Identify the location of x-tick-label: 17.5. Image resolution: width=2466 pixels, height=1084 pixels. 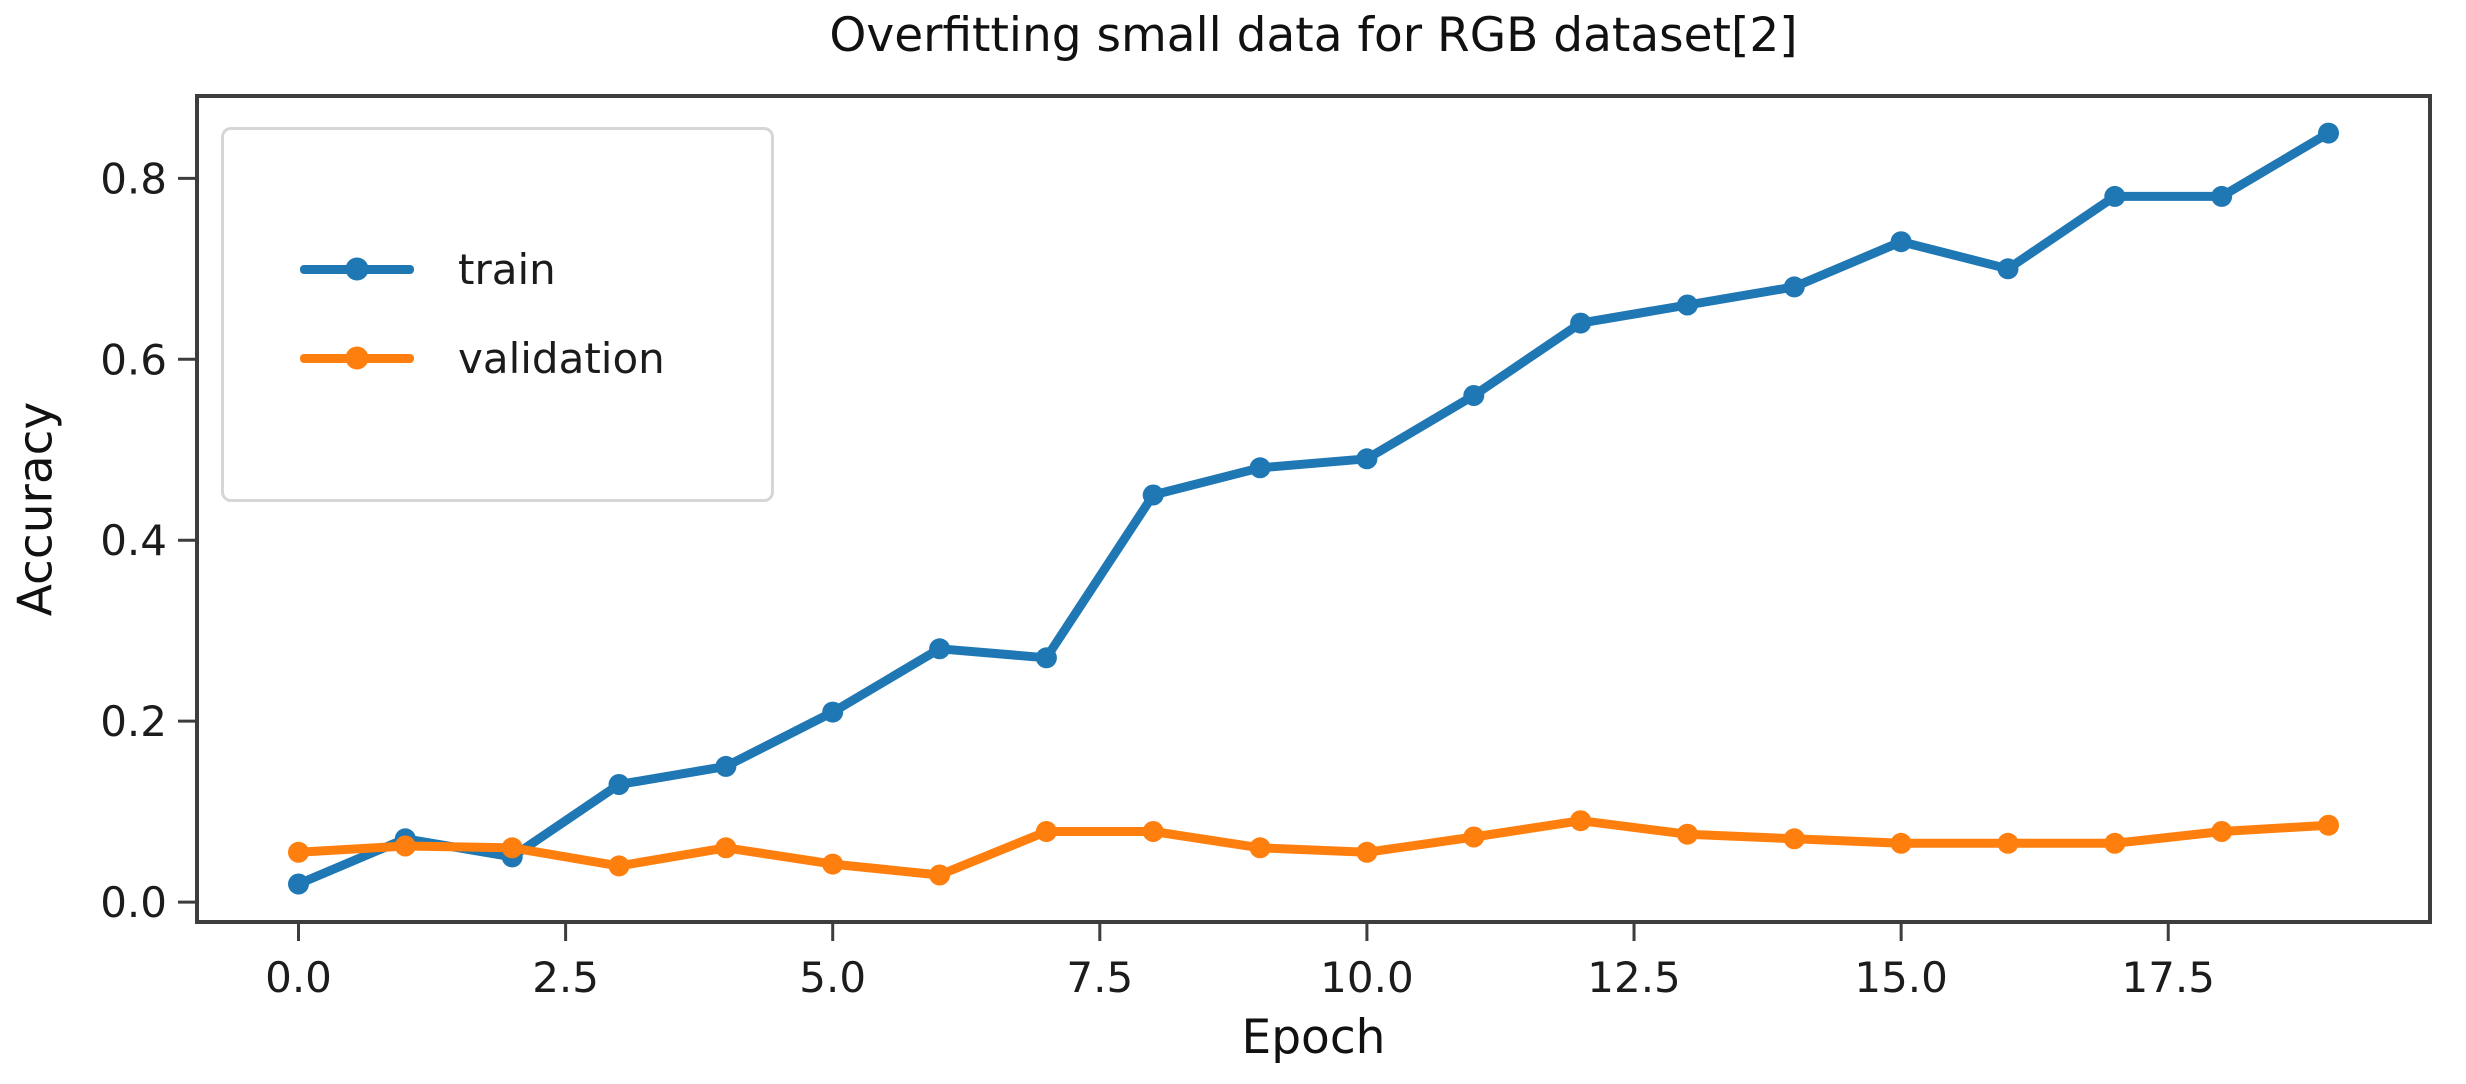
(2168, 977).